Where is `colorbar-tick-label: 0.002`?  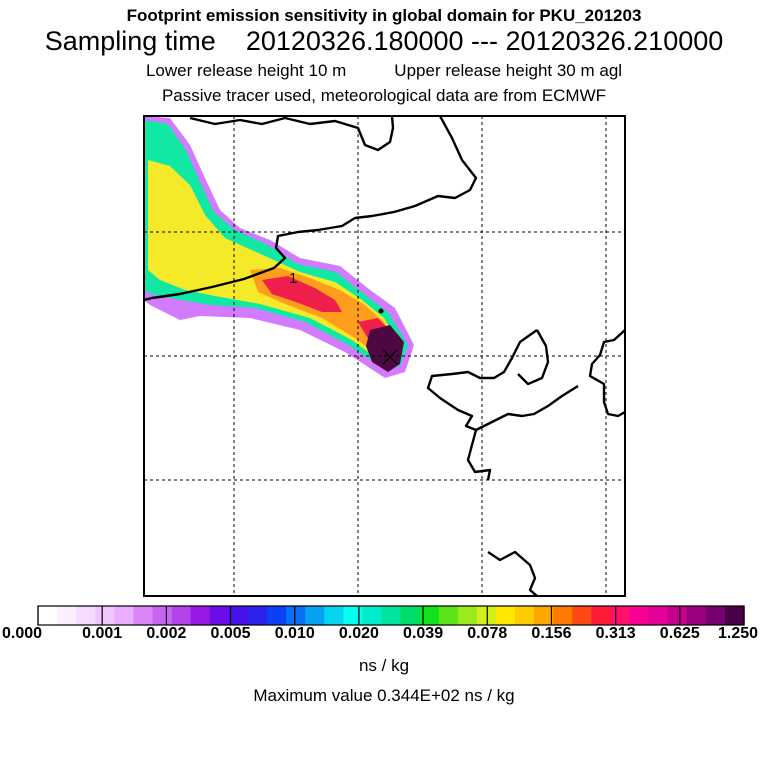 colorbar-tick-label: 0.002 is located at coordinates (166, 633).